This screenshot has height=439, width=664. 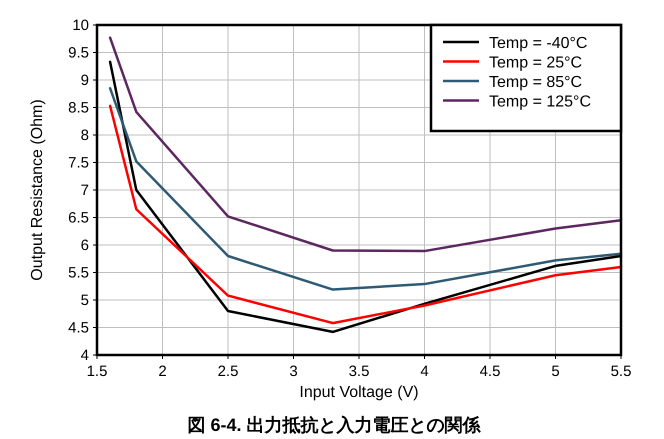 I want to click on y-tick-label: 9.5, so click(x=78, y=53).